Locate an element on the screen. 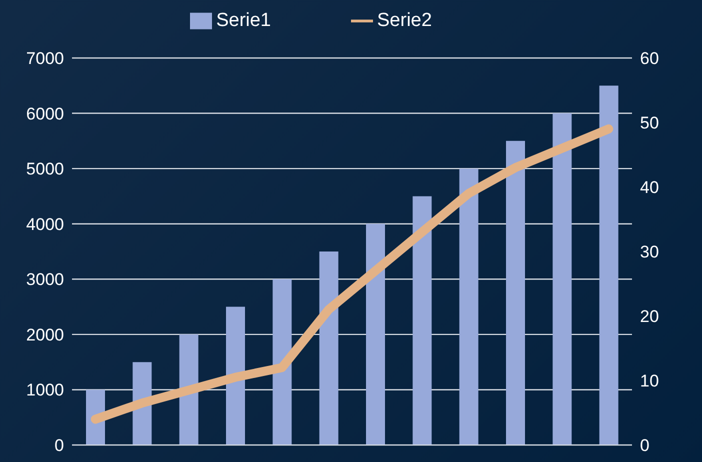 The height and width of the screenshot is (462, 702). y-tick-label: 0 is located at coordinates (59, 446).